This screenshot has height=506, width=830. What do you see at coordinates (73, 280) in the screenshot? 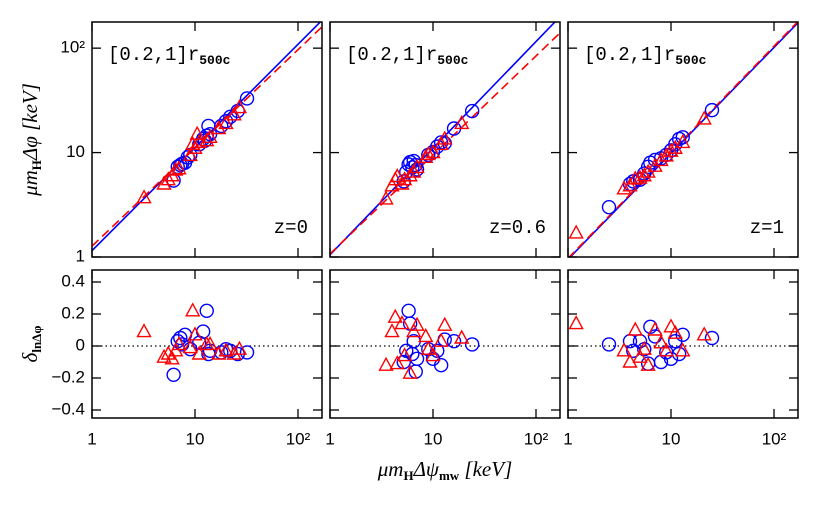
I see `y-tick-label: 0.4` at bounding box center [73, 280].